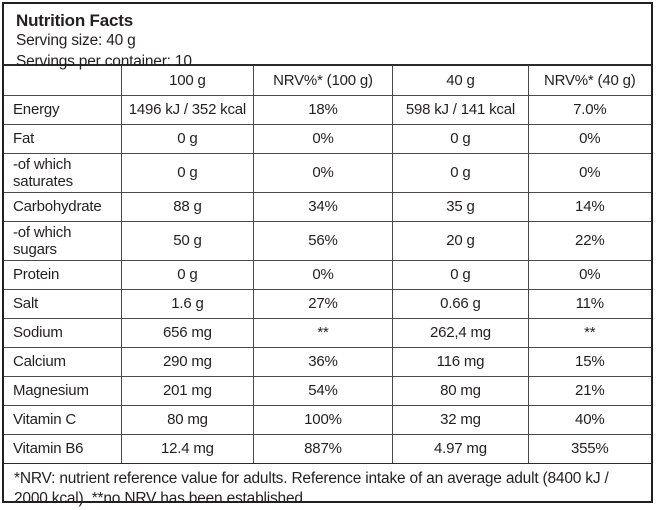  What do you see at coordinates (63, 138) in the screenshot?
I see `row-label: Fat` at bounding box center [63, 138].